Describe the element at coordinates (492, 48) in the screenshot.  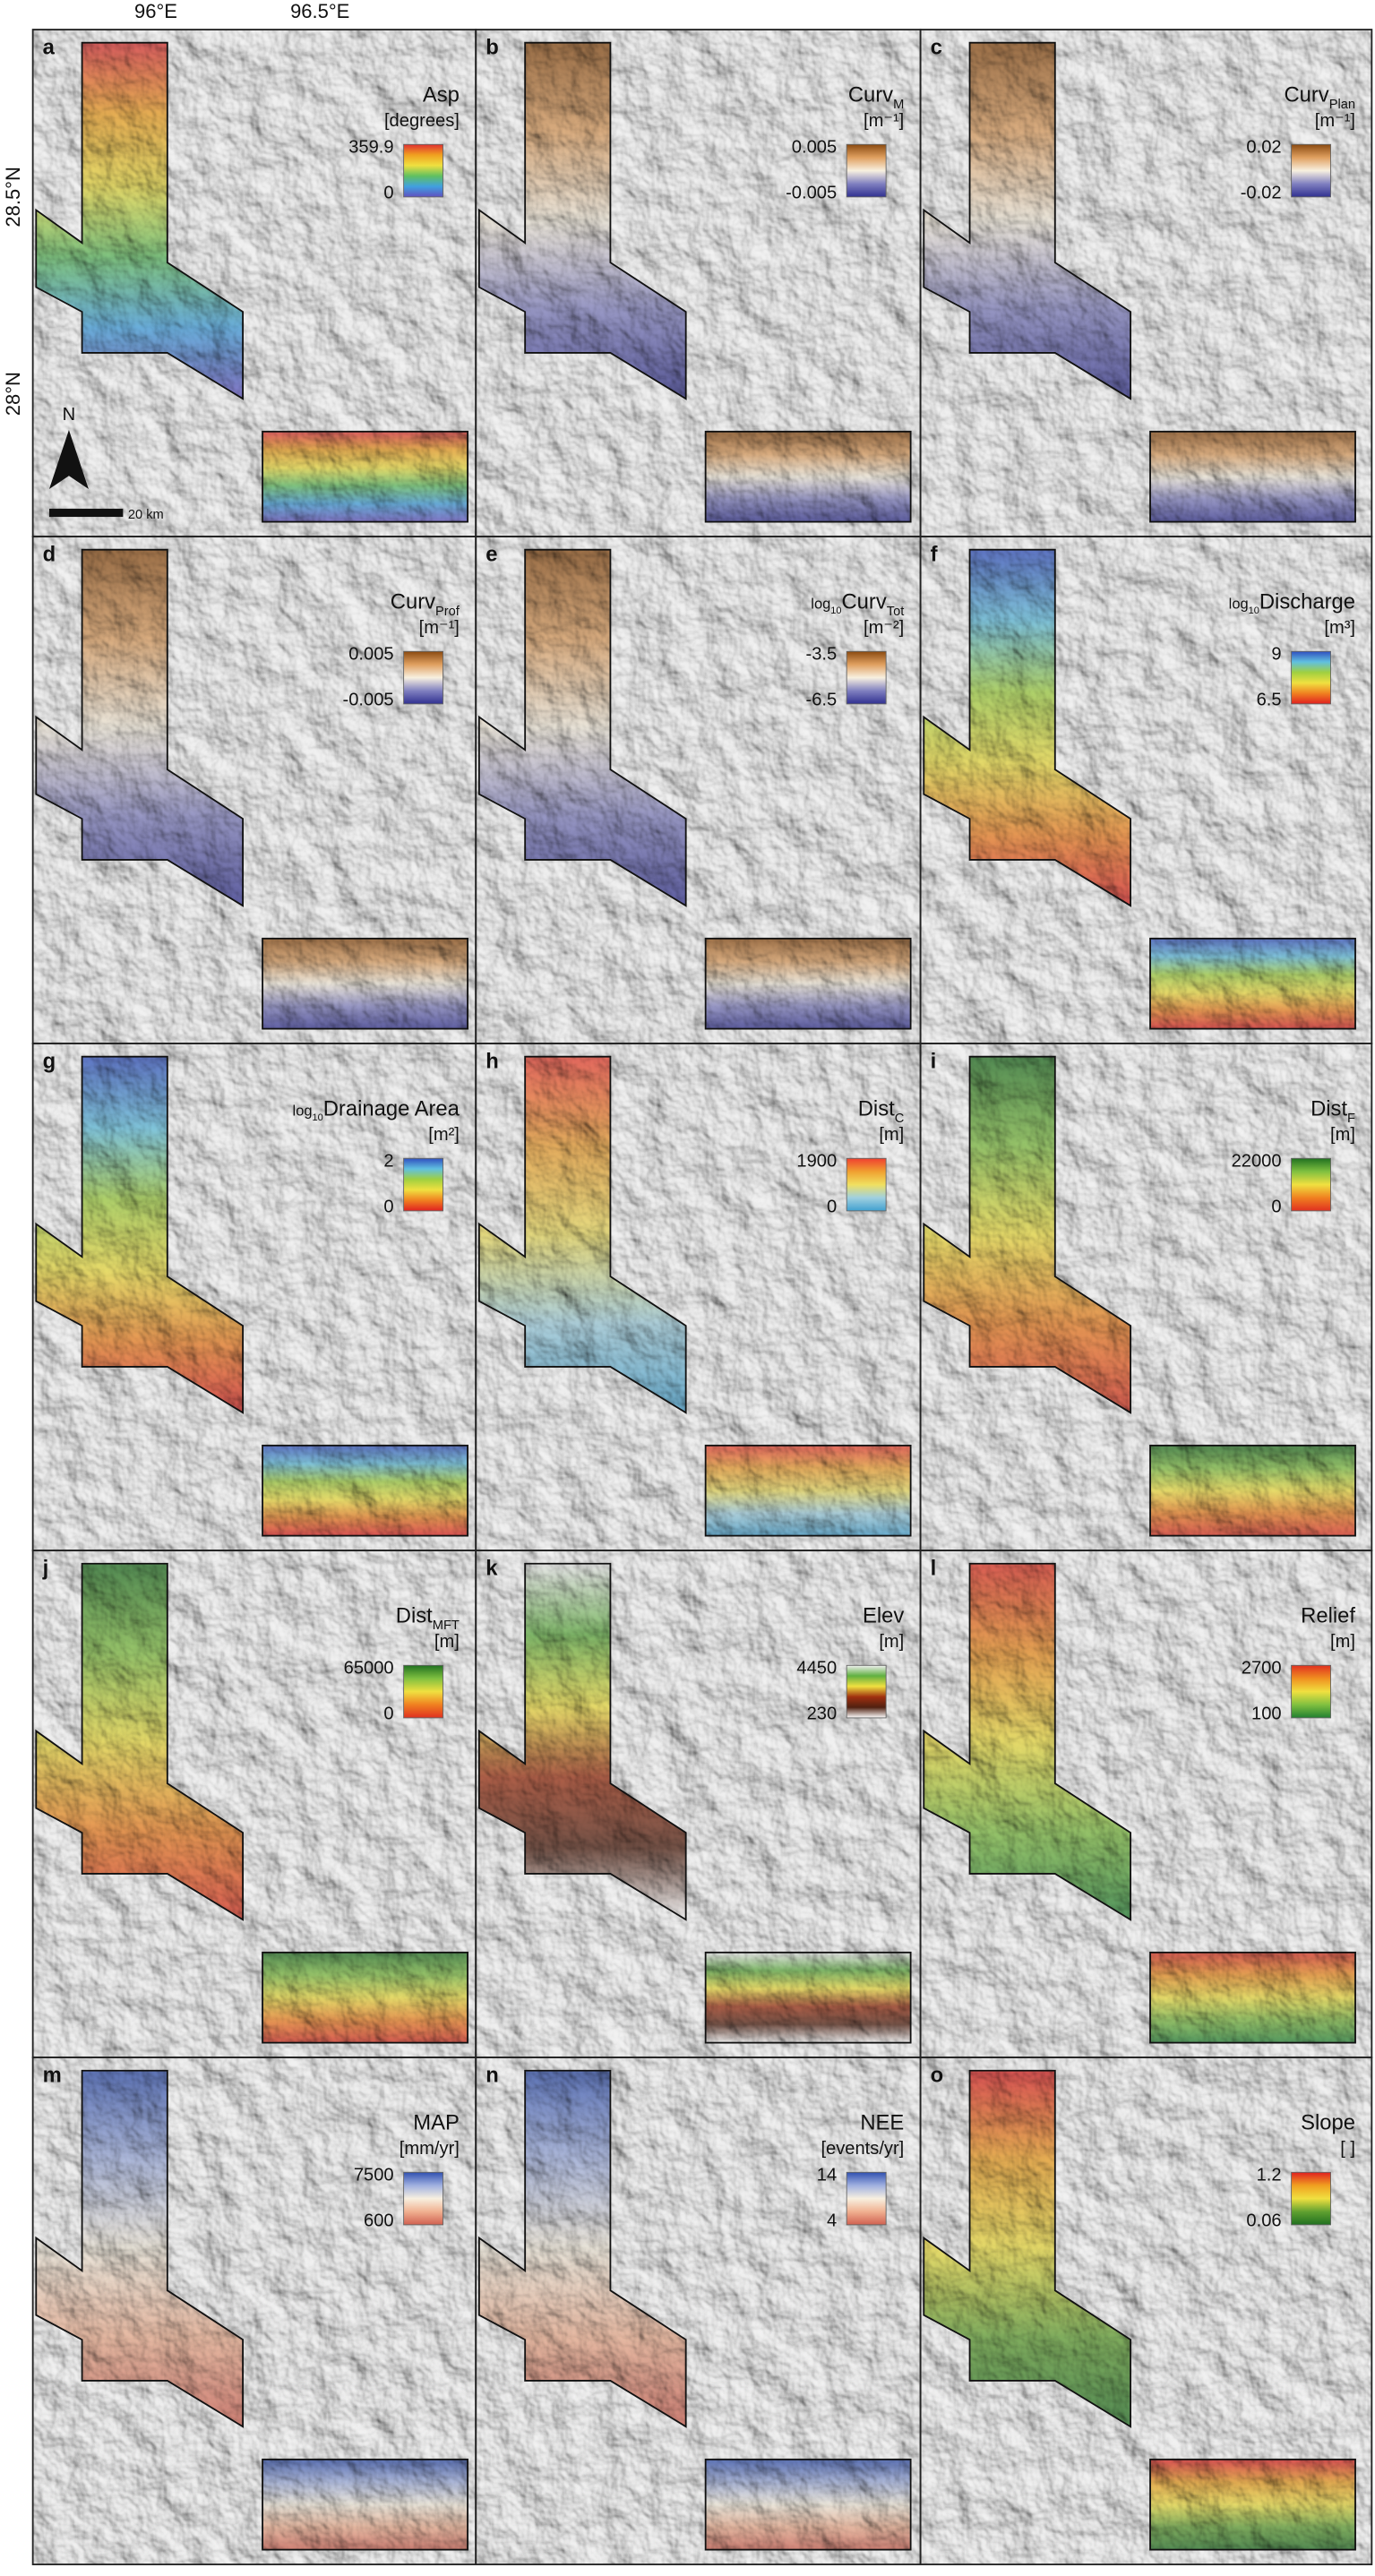
I see `panel-letter: b` at that location.